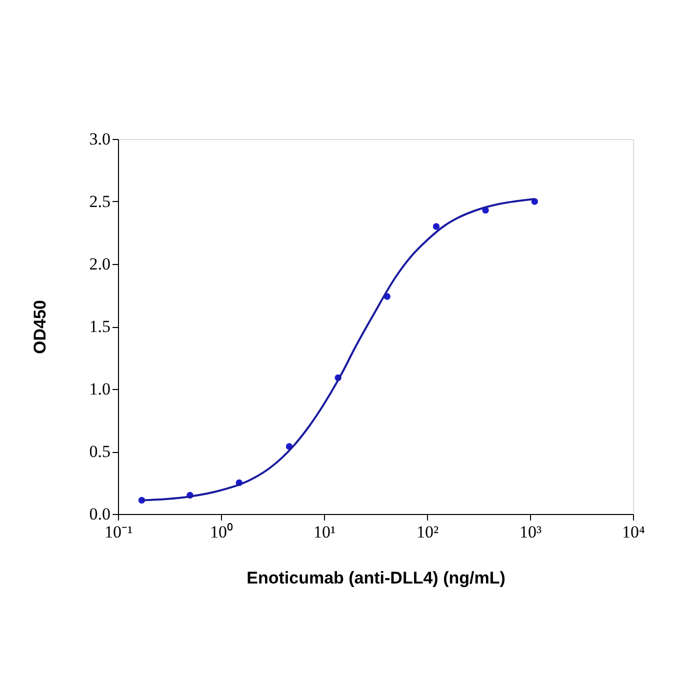  Describe the element at coordinates (634, 532) in the screenshot. I see `x-tick-label: 10⁴` at that location.